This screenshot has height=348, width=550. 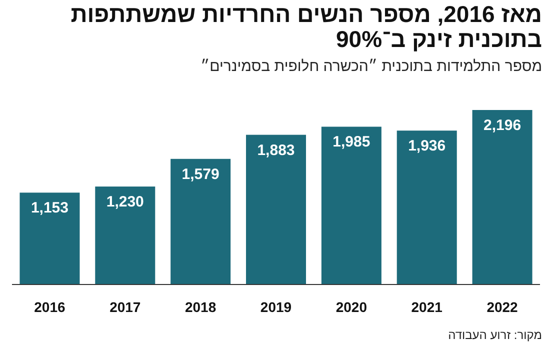 What do you see at coordinates (427, 307) in the screenshot?
I see `x-tick-label: 2021` at bounding box center [427, 307].